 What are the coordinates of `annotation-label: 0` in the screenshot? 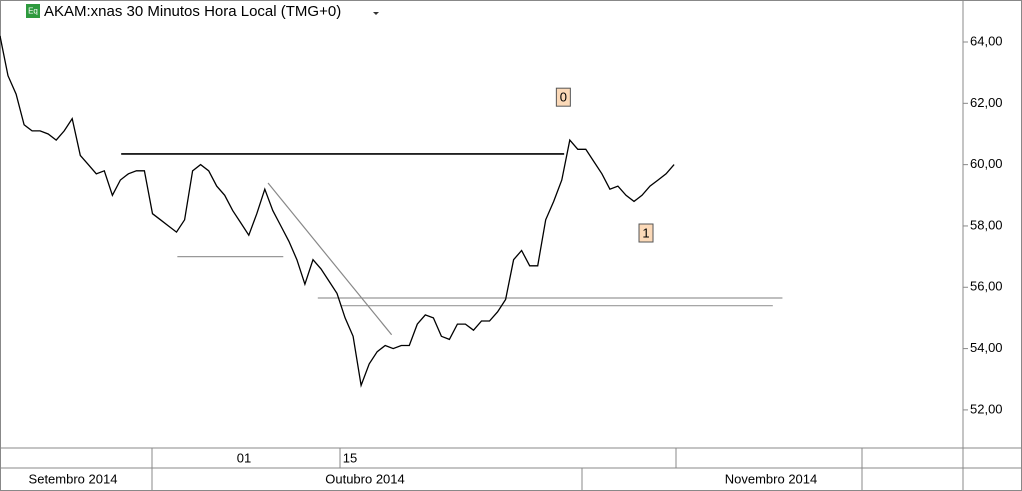 It's located at (563, 97).